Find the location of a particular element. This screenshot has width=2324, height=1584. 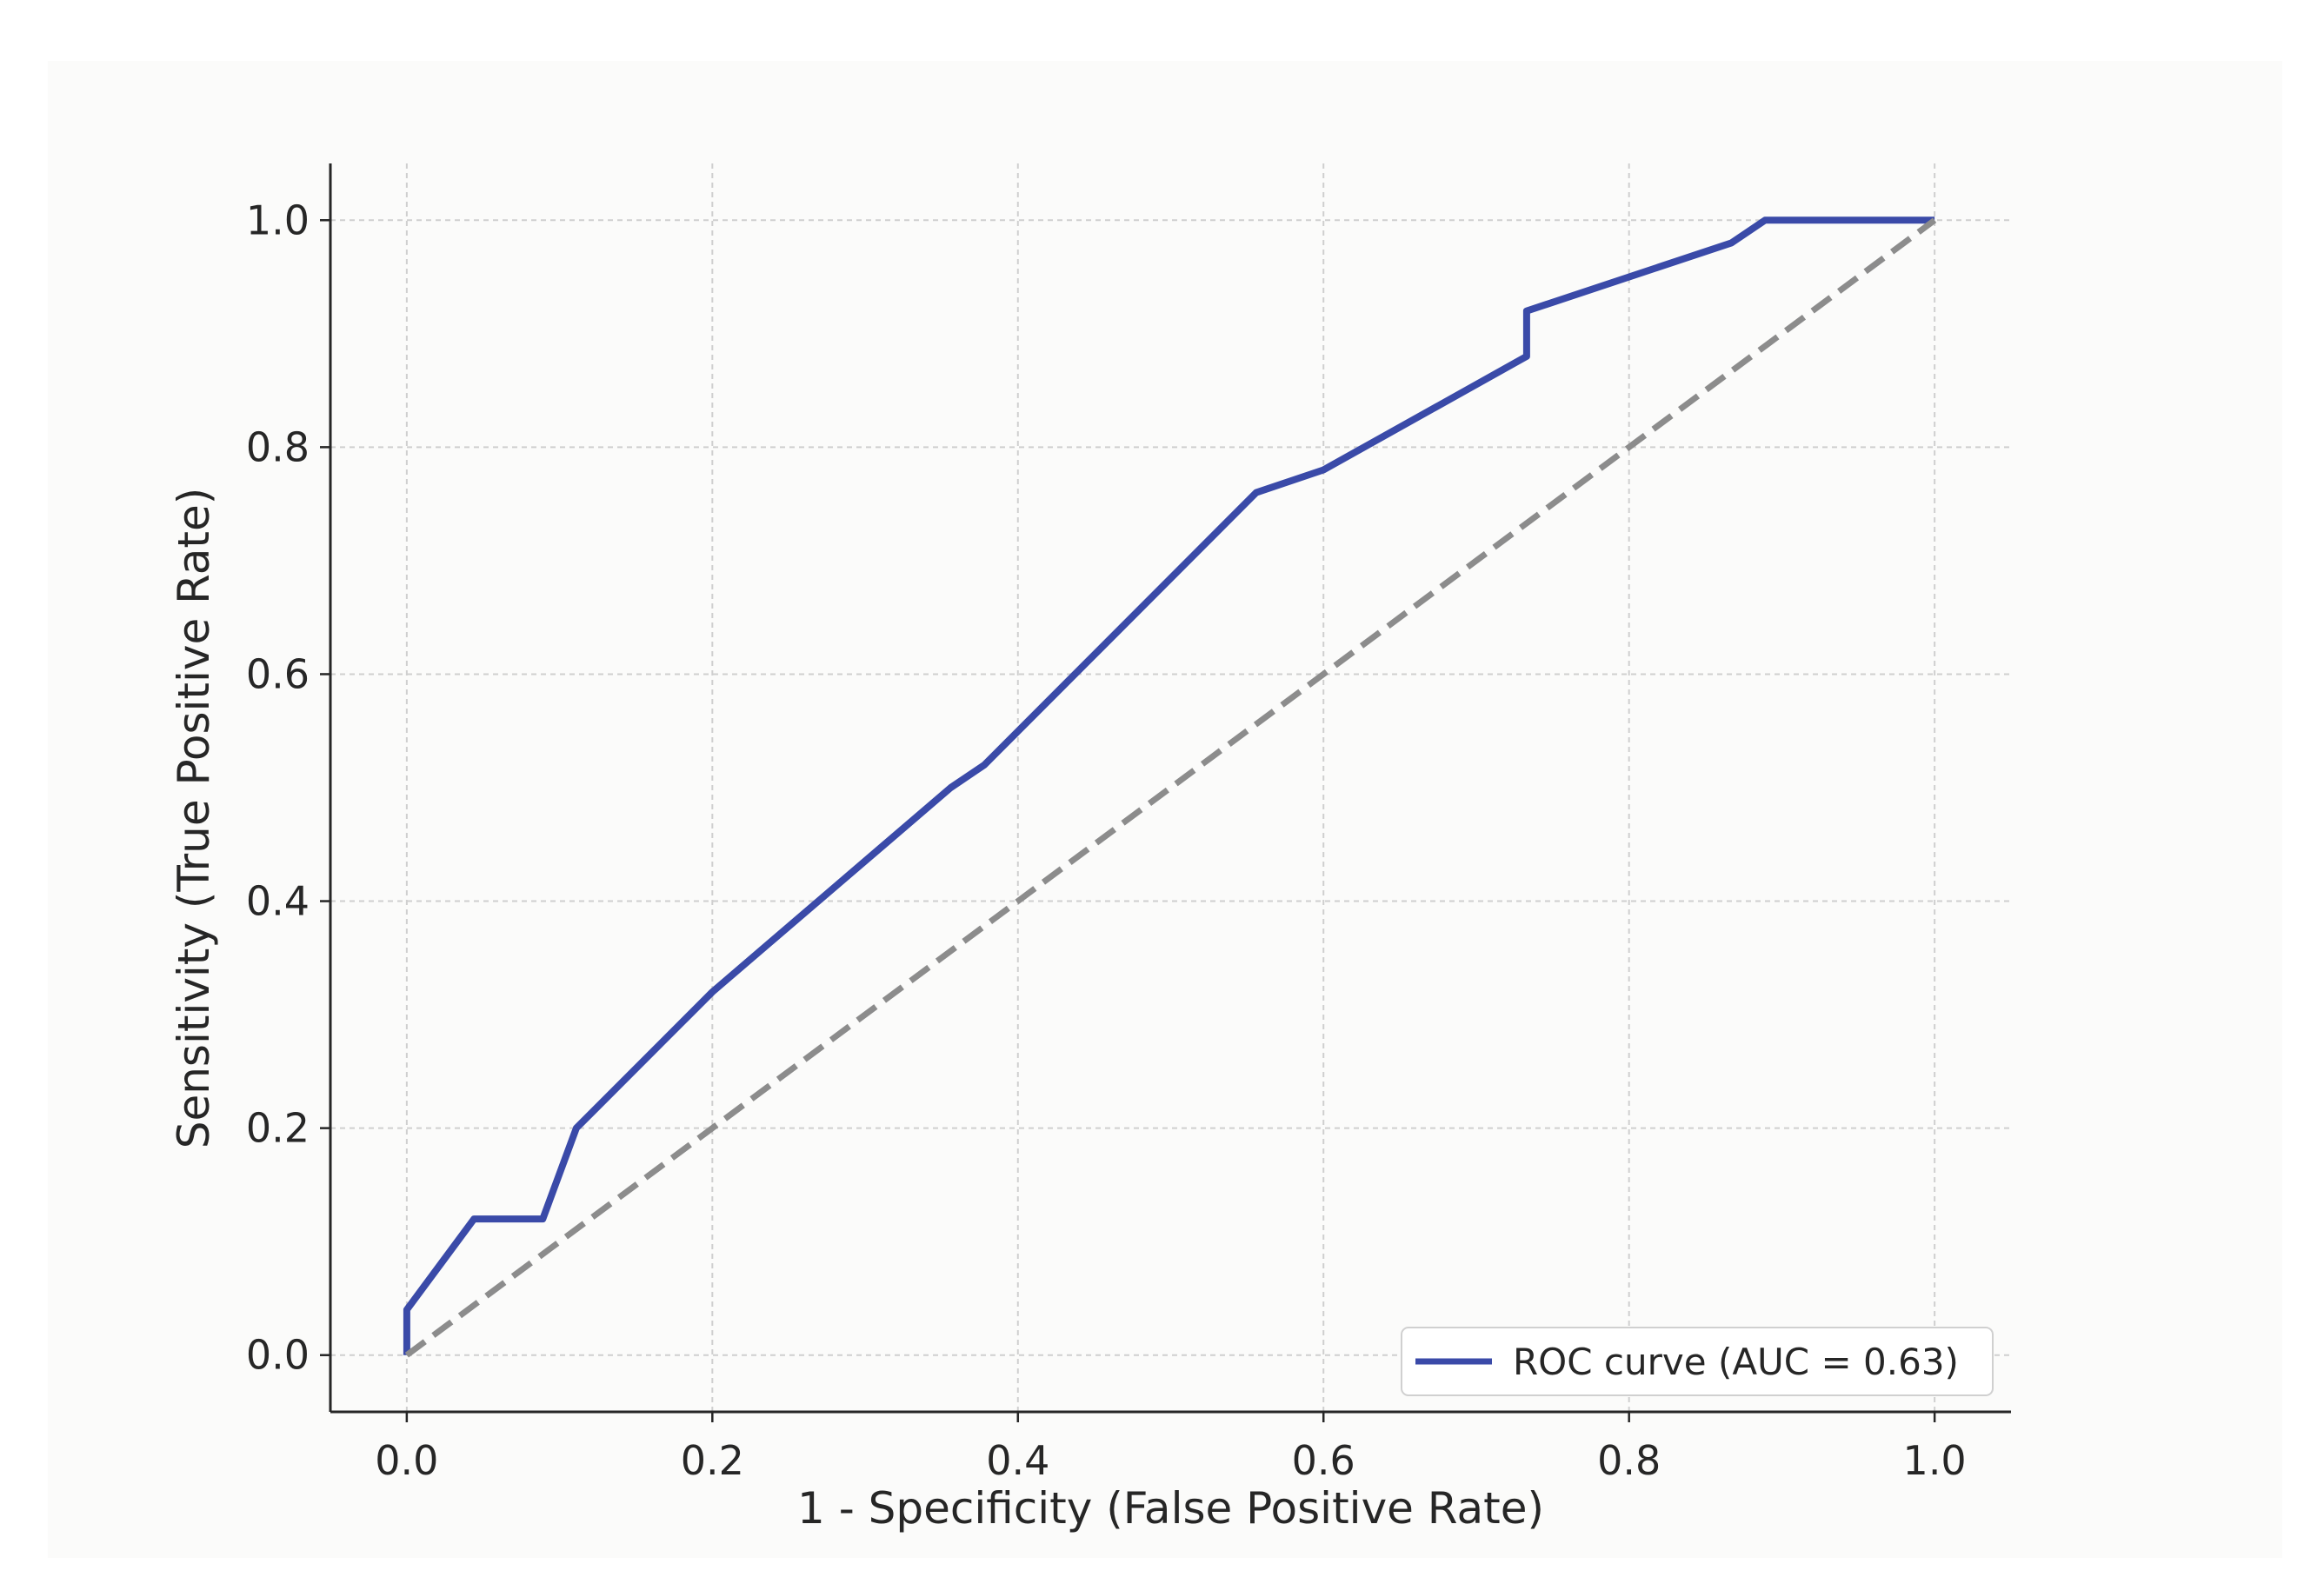

y-tick-label: 0.0 is located at coordinates (278, 1356).